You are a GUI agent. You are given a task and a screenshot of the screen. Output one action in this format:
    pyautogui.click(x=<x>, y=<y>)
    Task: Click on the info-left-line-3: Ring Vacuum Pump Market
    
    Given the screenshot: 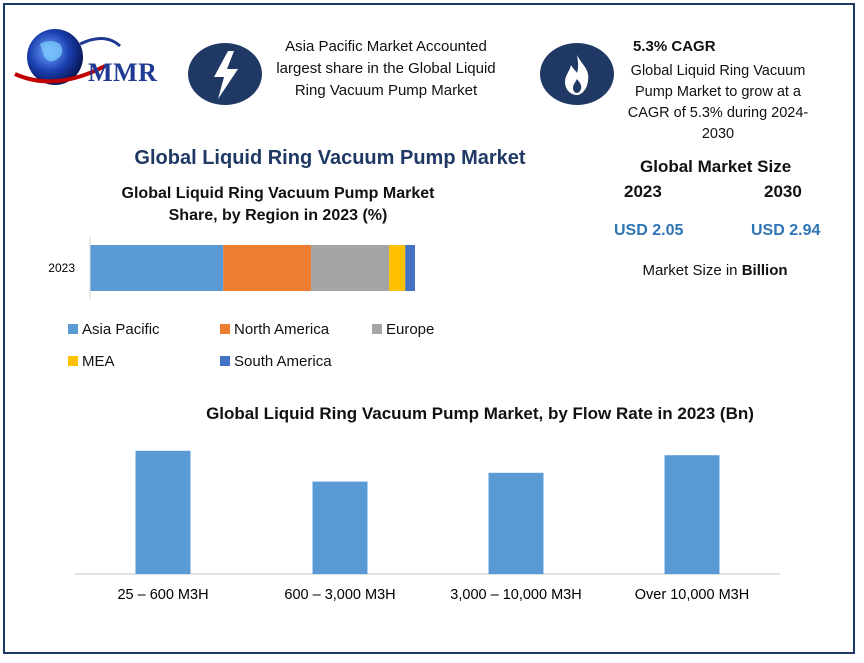 What is the action you would take?
    pyautogui.click(x=386, y=90)
    